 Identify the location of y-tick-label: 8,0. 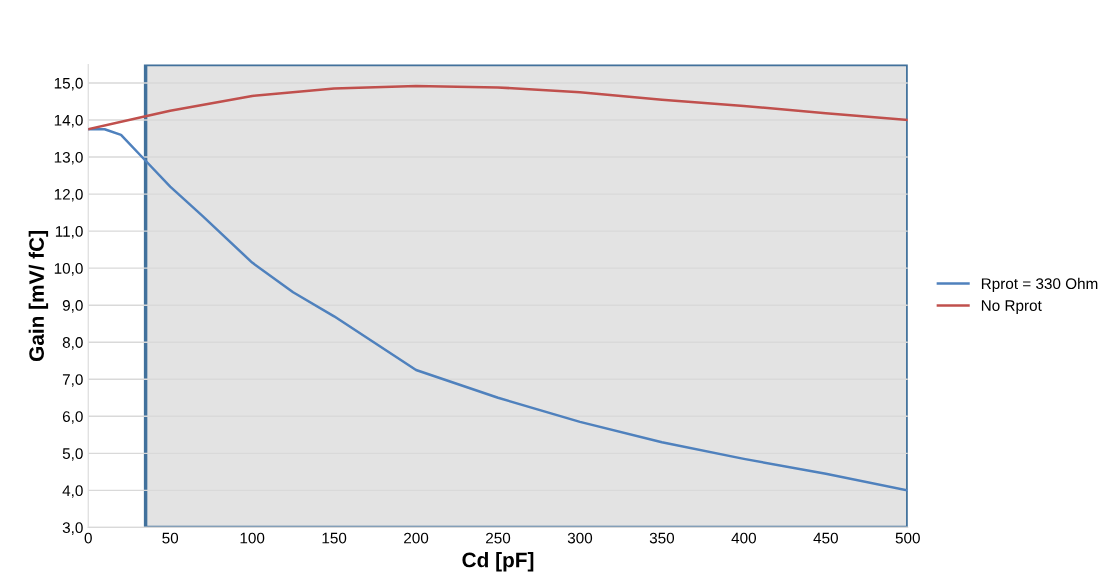
(72, 343).